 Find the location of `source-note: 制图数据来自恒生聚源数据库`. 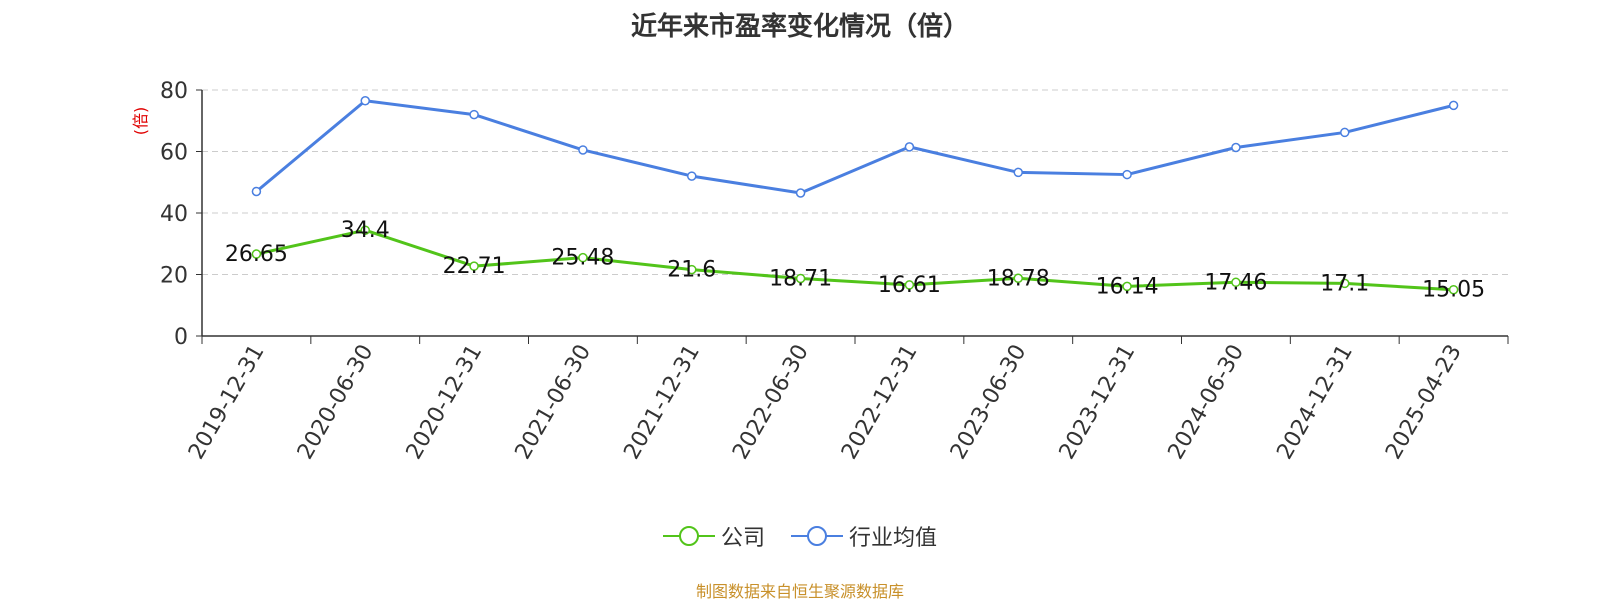

source-note: 制图数据来自恒生聚源数据库 is located at coordinates (799, 591).